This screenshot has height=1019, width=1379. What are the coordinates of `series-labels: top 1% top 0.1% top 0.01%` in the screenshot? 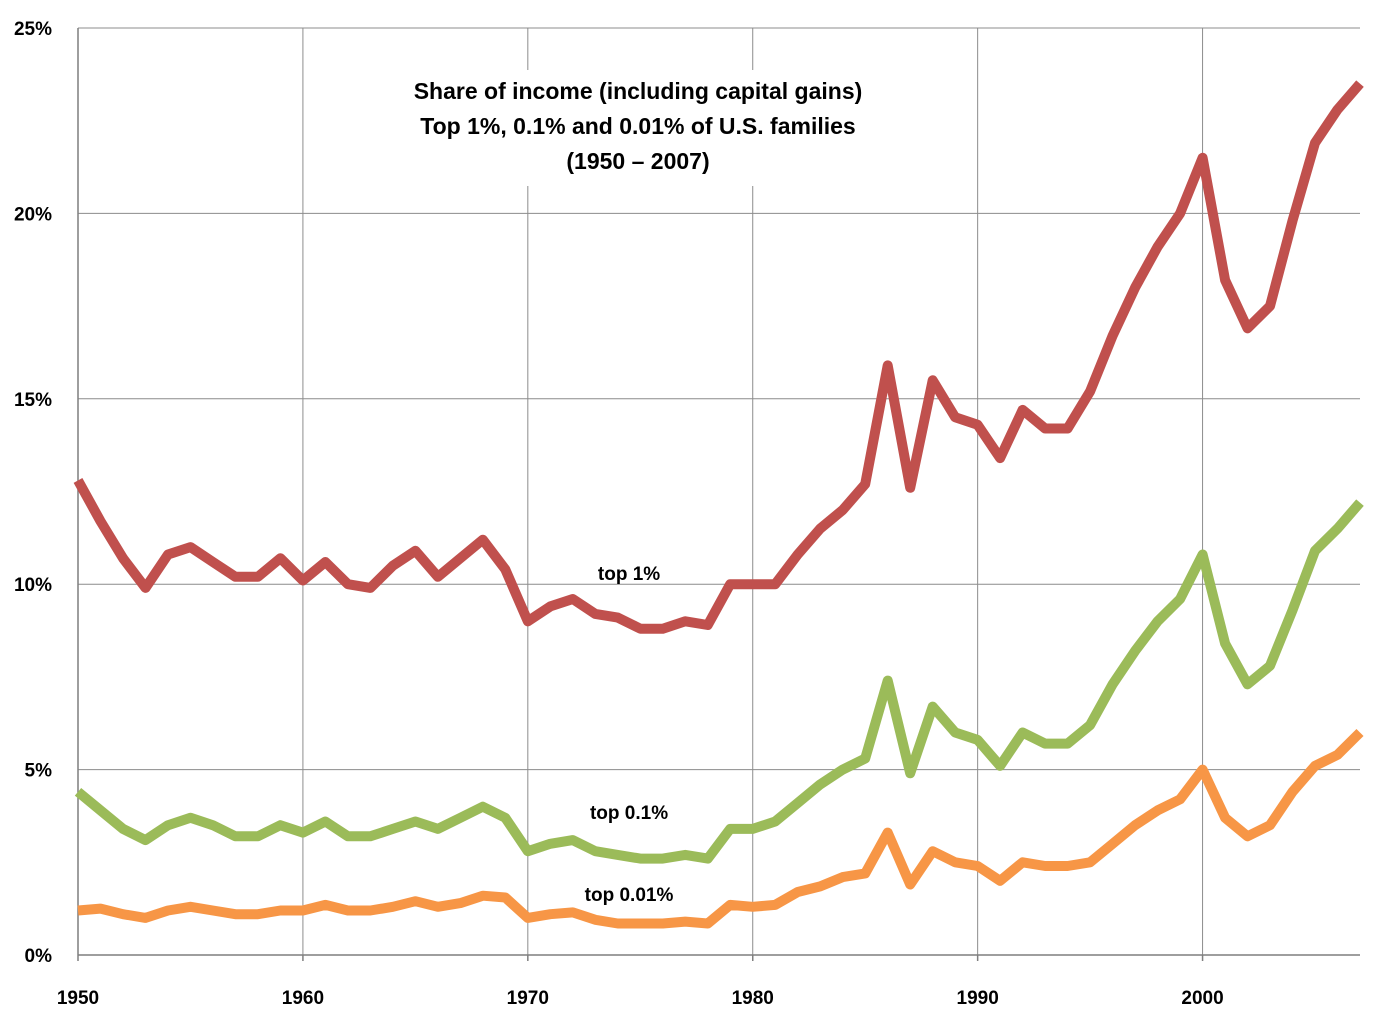 It's located at (629, 735).